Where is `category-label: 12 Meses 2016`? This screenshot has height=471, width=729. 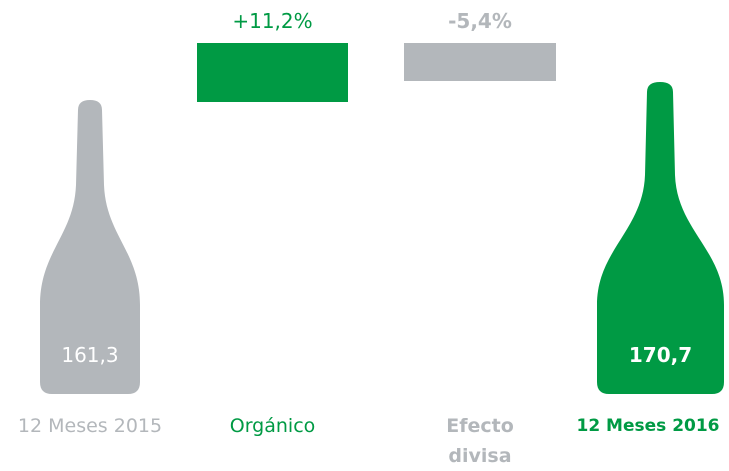 category-label: 12 Meses 2016 is located at coordinates (648, 426).